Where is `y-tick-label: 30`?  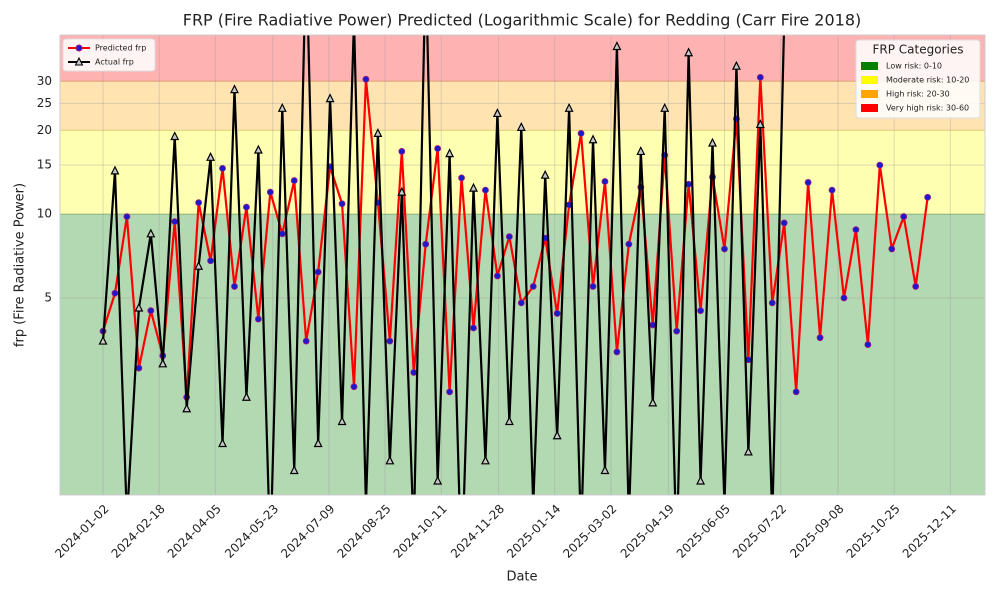
y-tick-label: 30 is located at coordinates (44, 81).